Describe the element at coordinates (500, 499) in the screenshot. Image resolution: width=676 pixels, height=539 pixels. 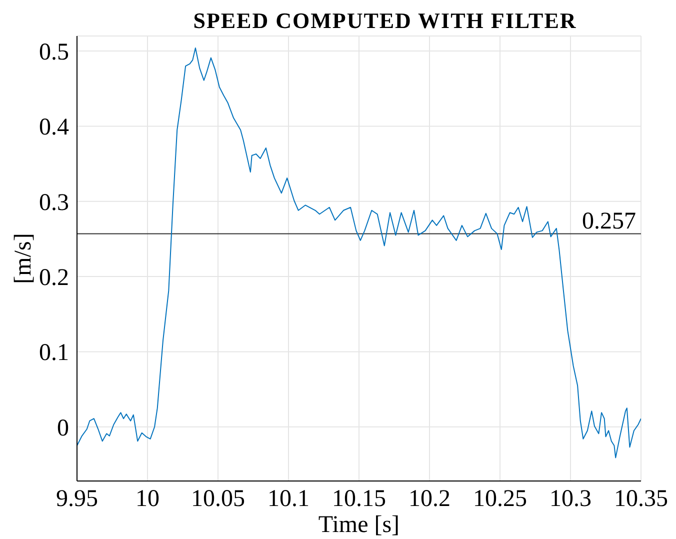
I see `x-tick-label: 10.25` at that location.